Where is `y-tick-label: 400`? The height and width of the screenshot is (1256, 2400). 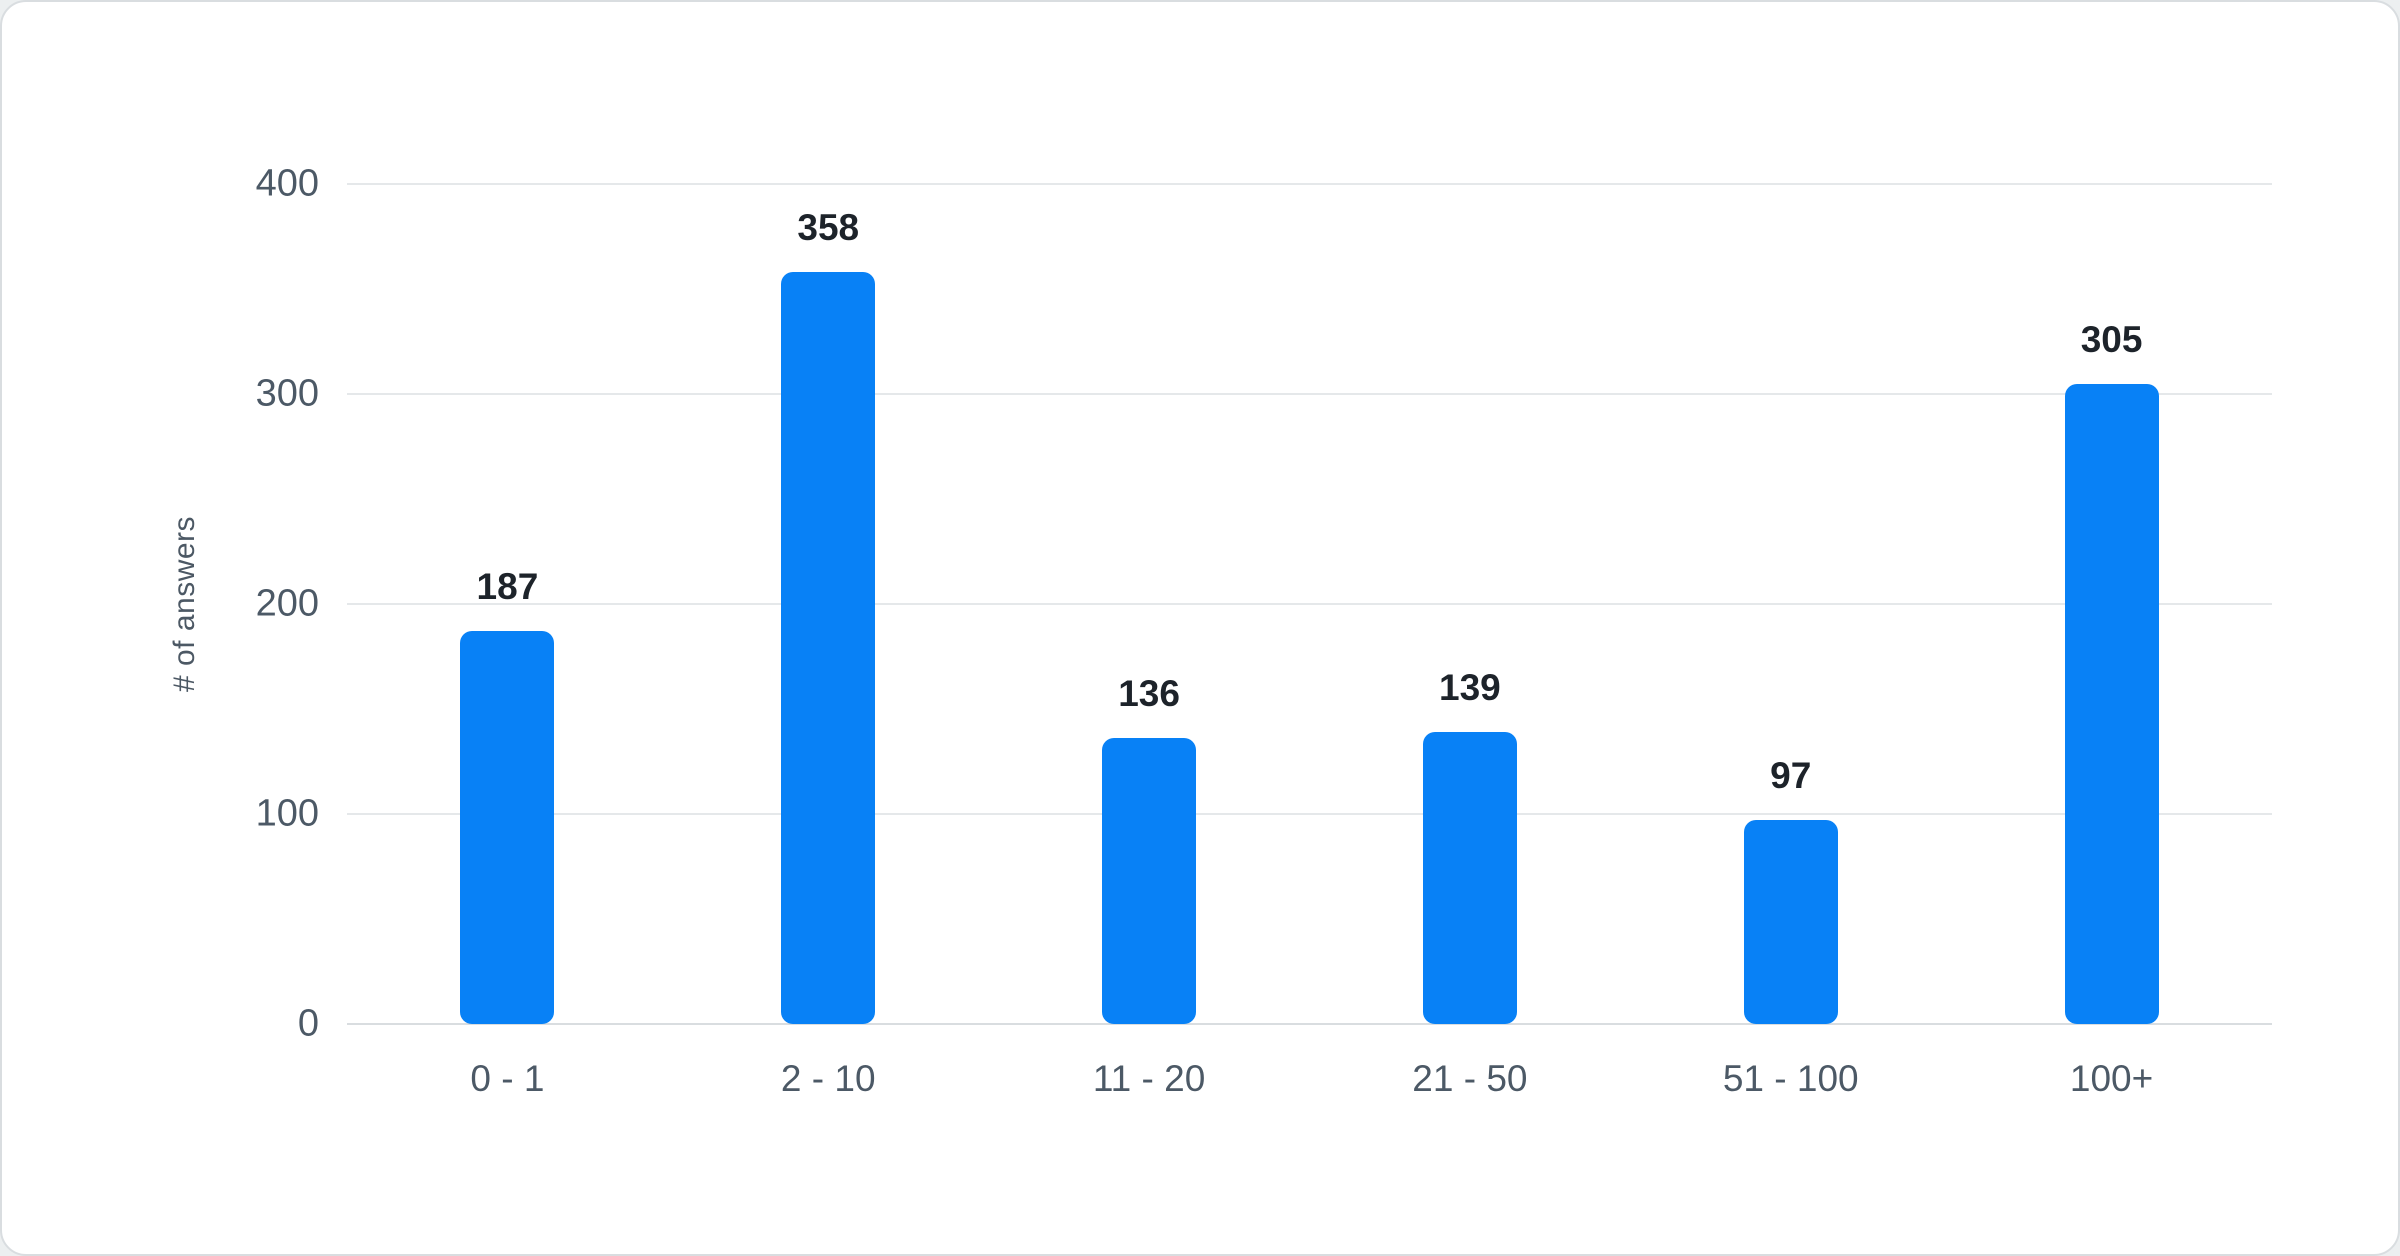 y-tick-label: 400 is located at coordinates (287, 183).